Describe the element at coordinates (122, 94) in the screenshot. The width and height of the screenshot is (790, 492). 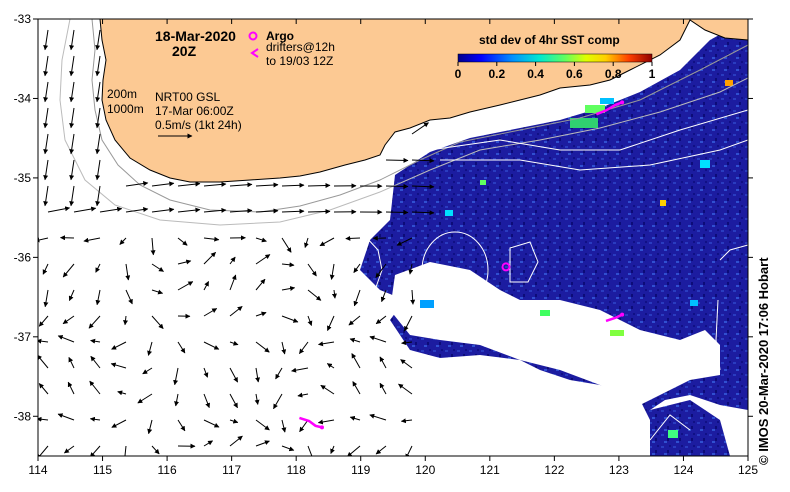
I see `contour-200m-label: 200m` at that location.